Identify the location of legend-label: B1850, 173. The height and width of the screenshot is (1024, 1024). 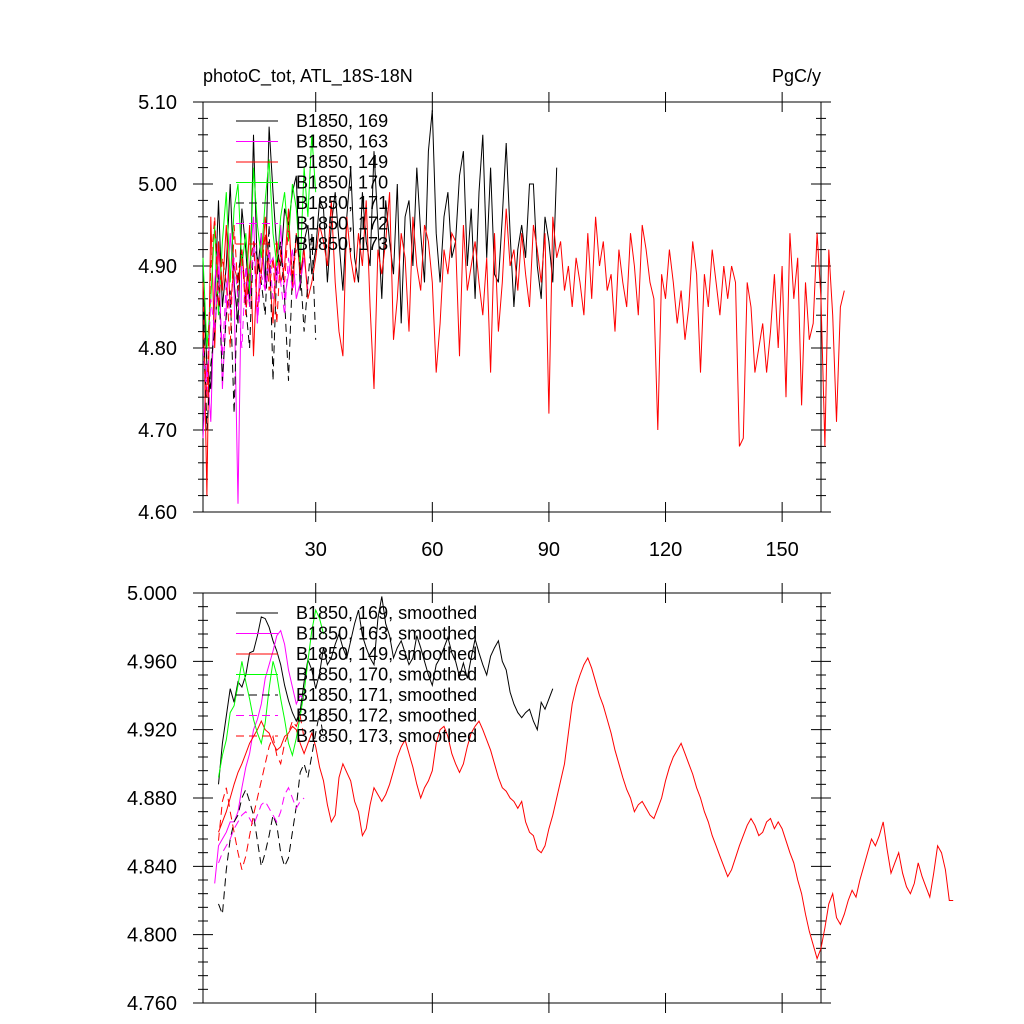
(342, 244).